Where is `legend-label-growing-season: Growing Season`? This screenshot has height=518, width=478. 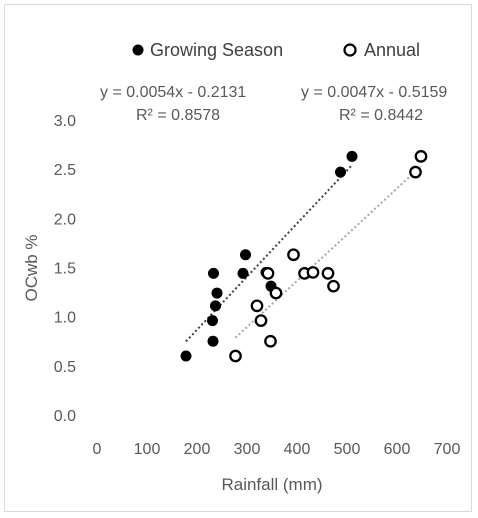
legend-label-growing-season: Growing Season is located at coordinates (216, 50).